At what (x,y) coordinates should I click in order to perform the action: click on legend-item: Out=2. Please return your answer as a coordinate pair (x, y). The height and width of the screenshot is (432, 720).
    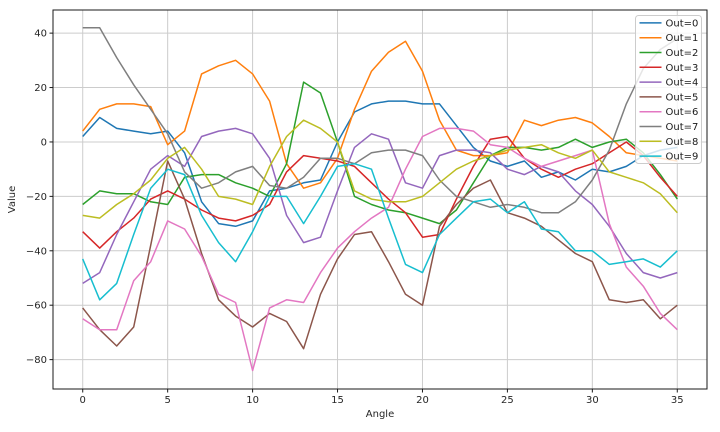
    Looking at the image, I should click on (669, 53).